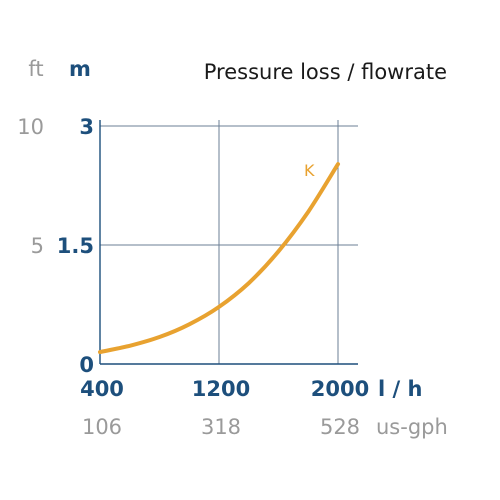  I want to click on x-tick-label: 400, so click(102, 389).